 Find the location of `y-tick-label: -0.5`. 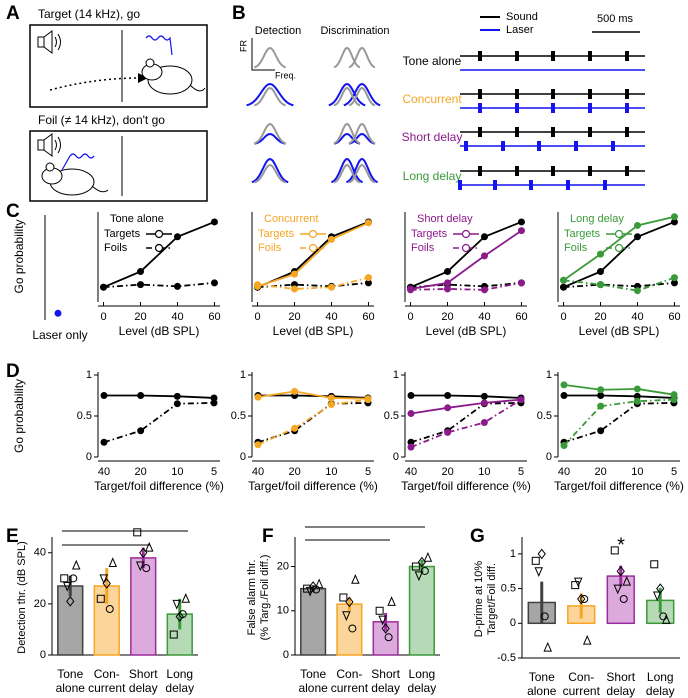

y-tick-label: -0.5 is located at coordinates (506, 658).